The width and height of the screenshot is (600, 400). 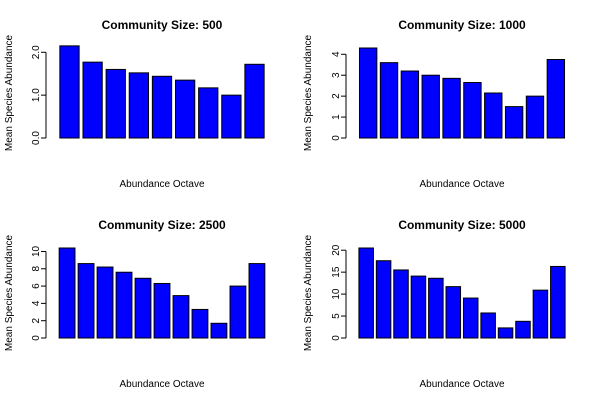 I want to click on y-tick-label: 1, so click(x=336, y=117).